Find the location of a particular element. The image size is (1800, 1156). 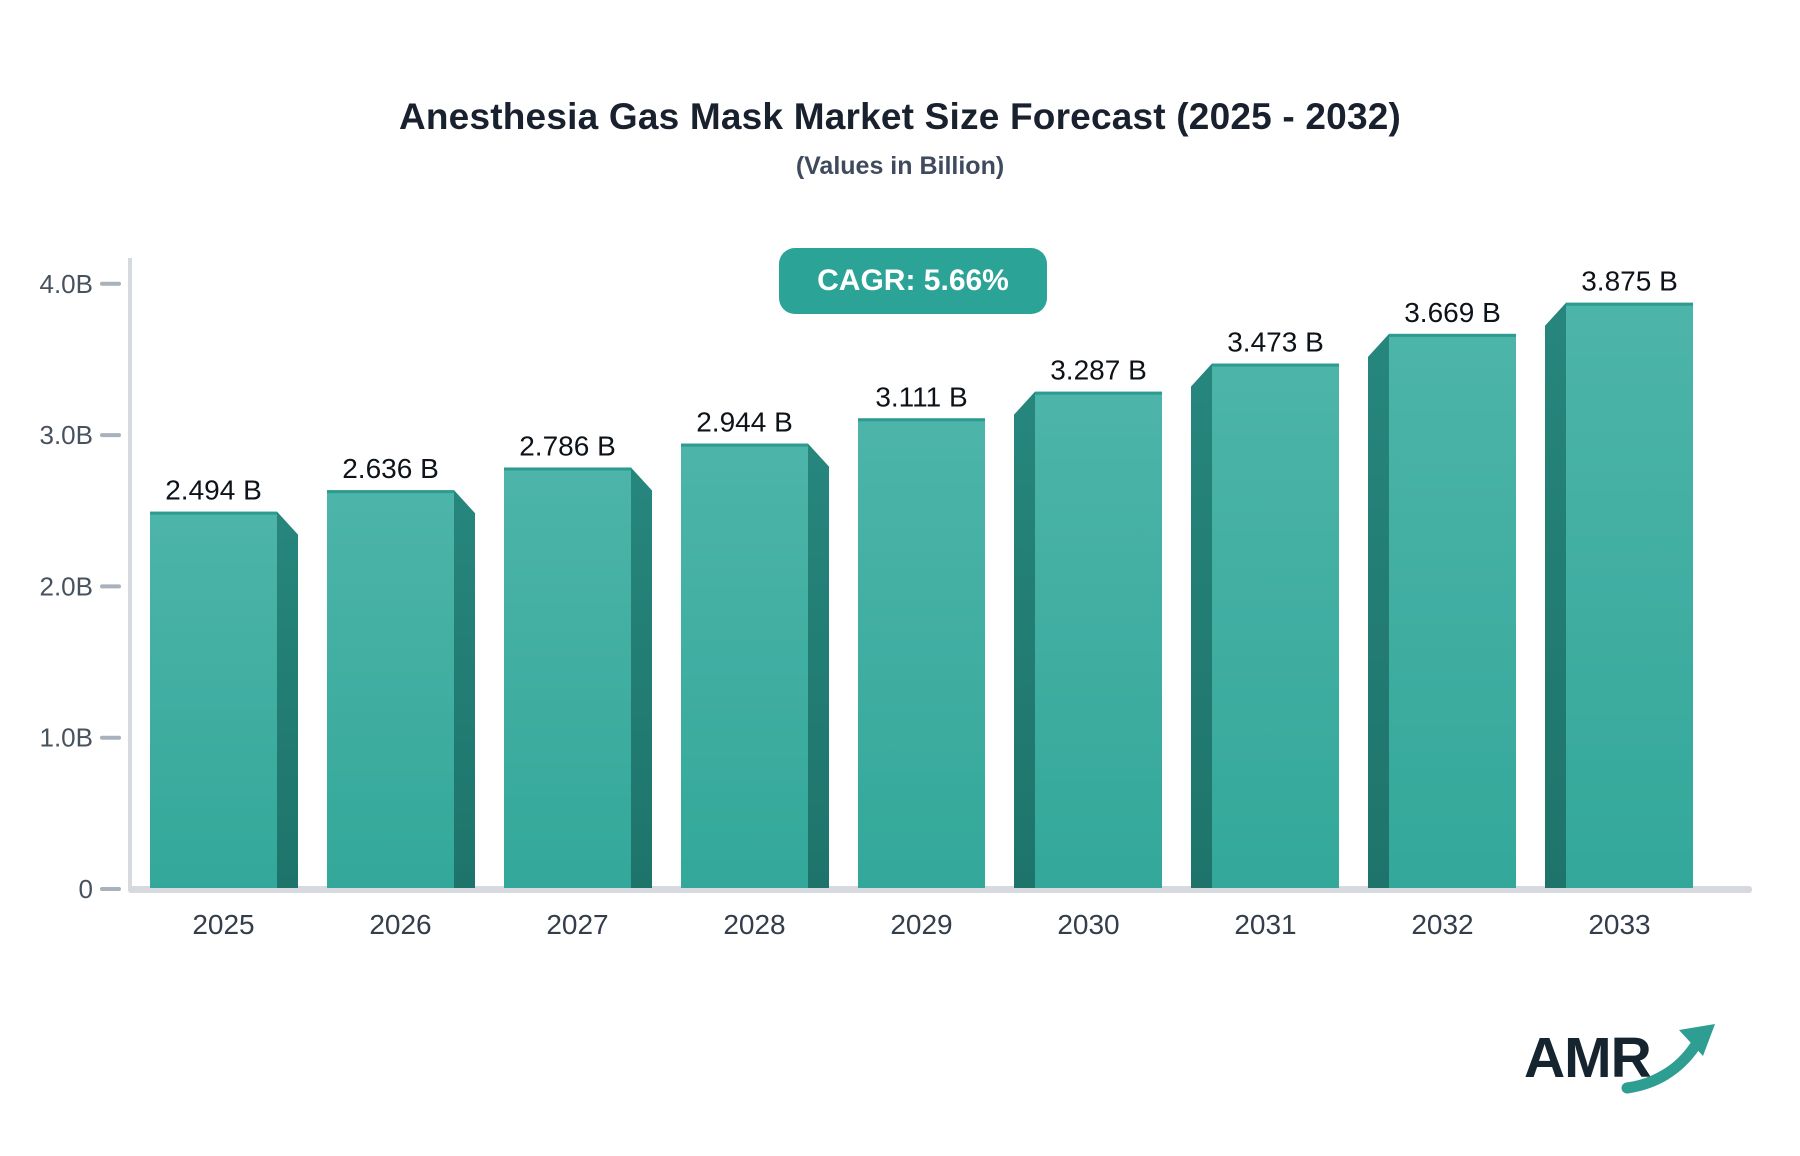

y-tick-label: 0 is located at coordinates (86, 889).